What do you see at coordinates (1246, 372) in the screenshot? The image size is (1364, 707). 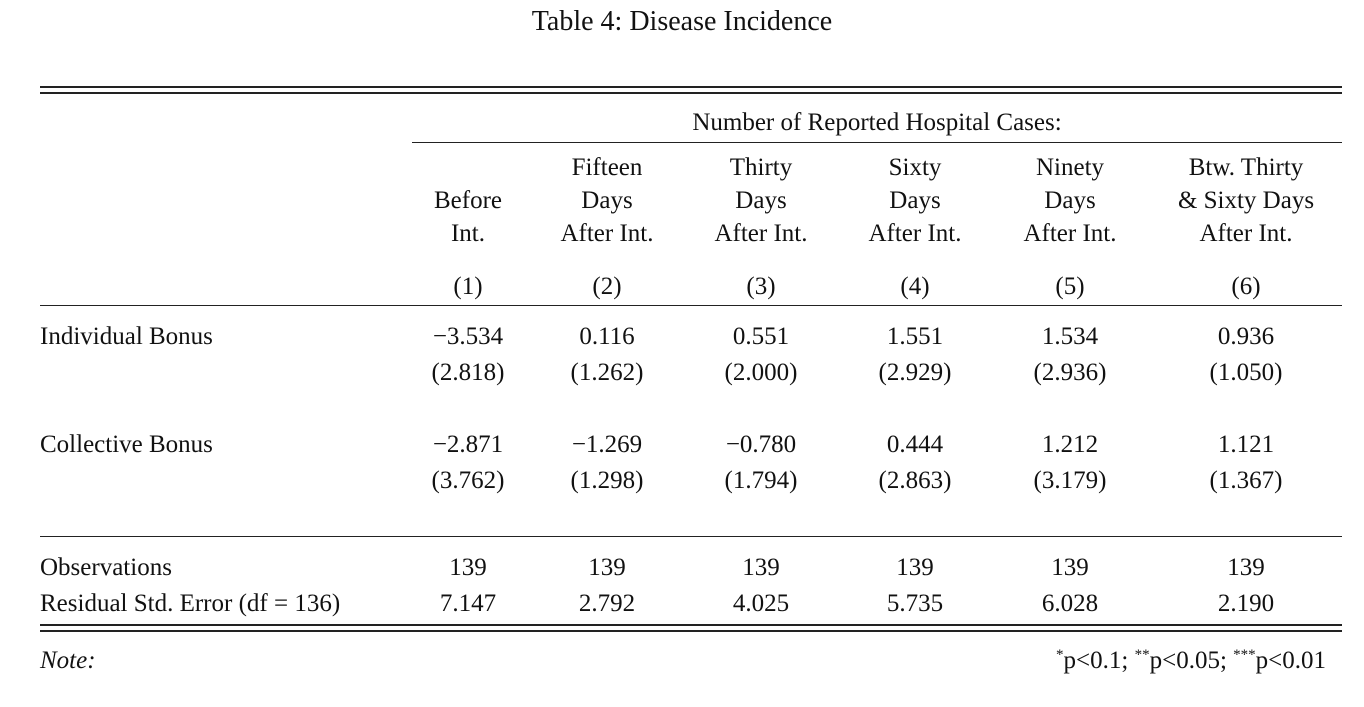 I see `standard-error-cell: (1.050)` at bounding box center [1246, 372].